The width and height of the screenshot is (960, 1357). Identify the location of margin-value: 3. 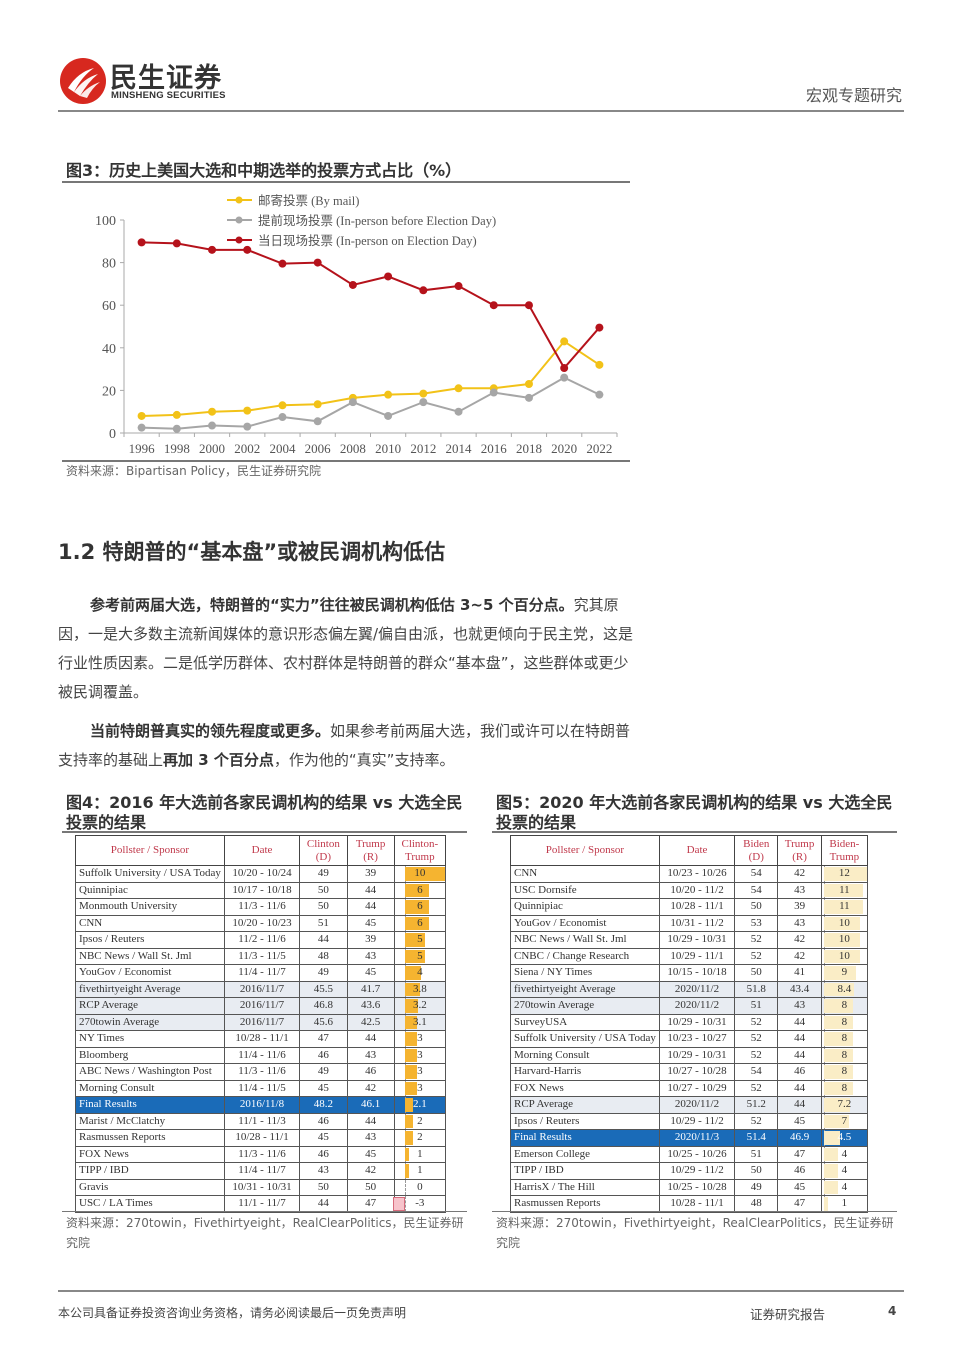
(420, 1038).